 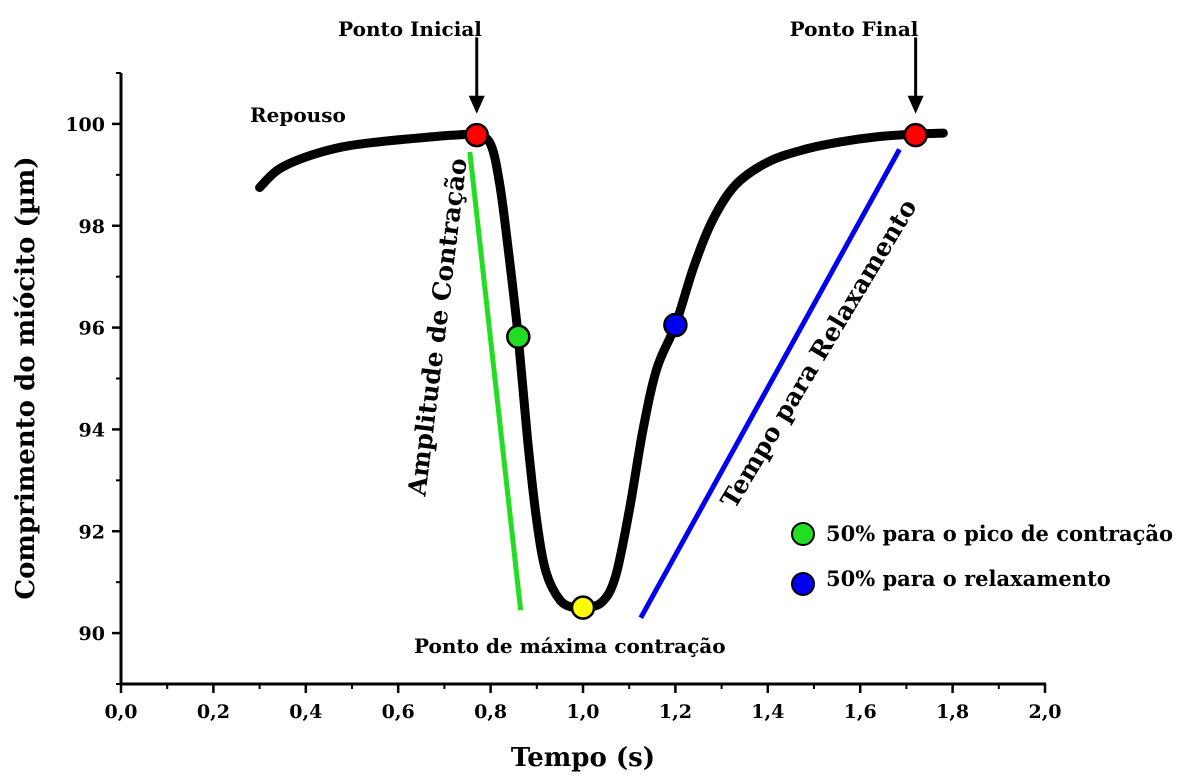 What do you see at coordinates (860, 712) in the screenshot?
I see `x-tick-label: 1,6` at bounding box center [860, 712].